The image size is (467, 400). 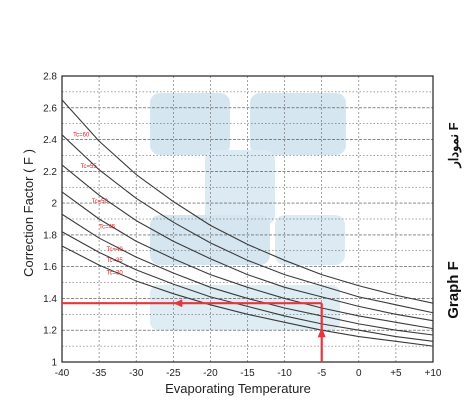 I want to click on annotation-left-arrow, so click(x=178, y=303).